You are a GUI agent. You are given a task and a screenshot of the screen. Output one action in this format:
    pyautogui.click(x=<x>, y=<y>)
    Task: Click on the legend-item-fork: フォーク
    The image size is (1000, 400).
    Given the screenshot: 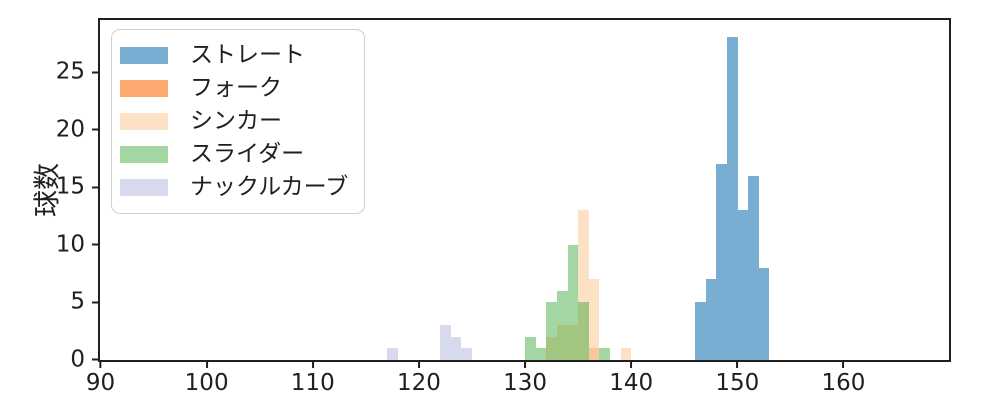 What is the action you would take?
    pyautogui.click(x=242, y=88)
    